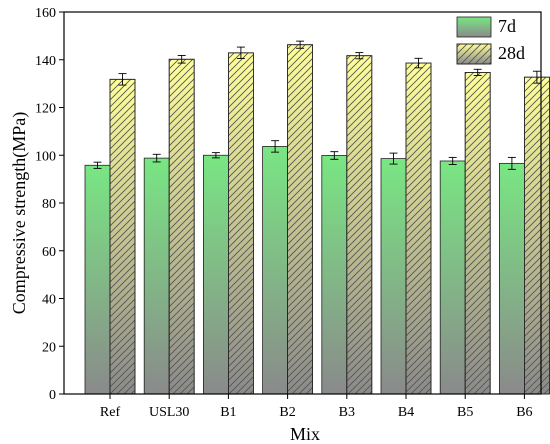 This screenshot has width=550, height=444. What do you see at coordinates (240, 53) in the screenshot?
I see `error-bar-28d-b1` at bounding box center [240, 53].